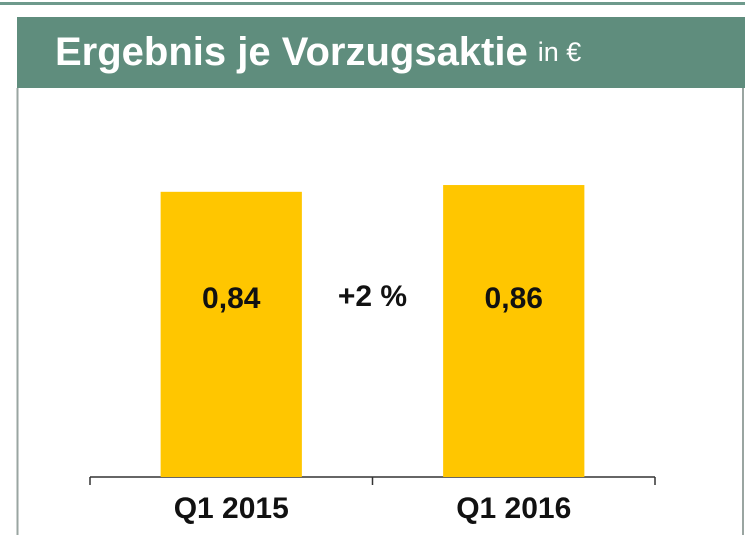 The width and height of the screenshot is (745, 535). Describe the element at coordinates (372, 296) in the screenshot. I see `annotation: +2 %` at that location.